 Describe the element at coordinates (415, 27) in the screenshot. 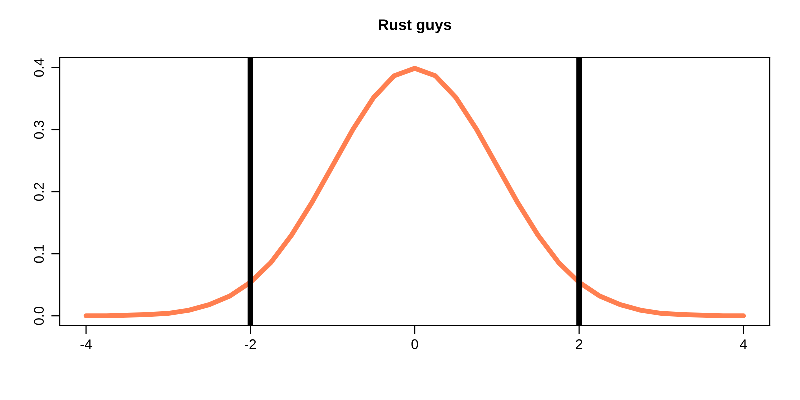

I see `chart-title: Rust guys` at that location.